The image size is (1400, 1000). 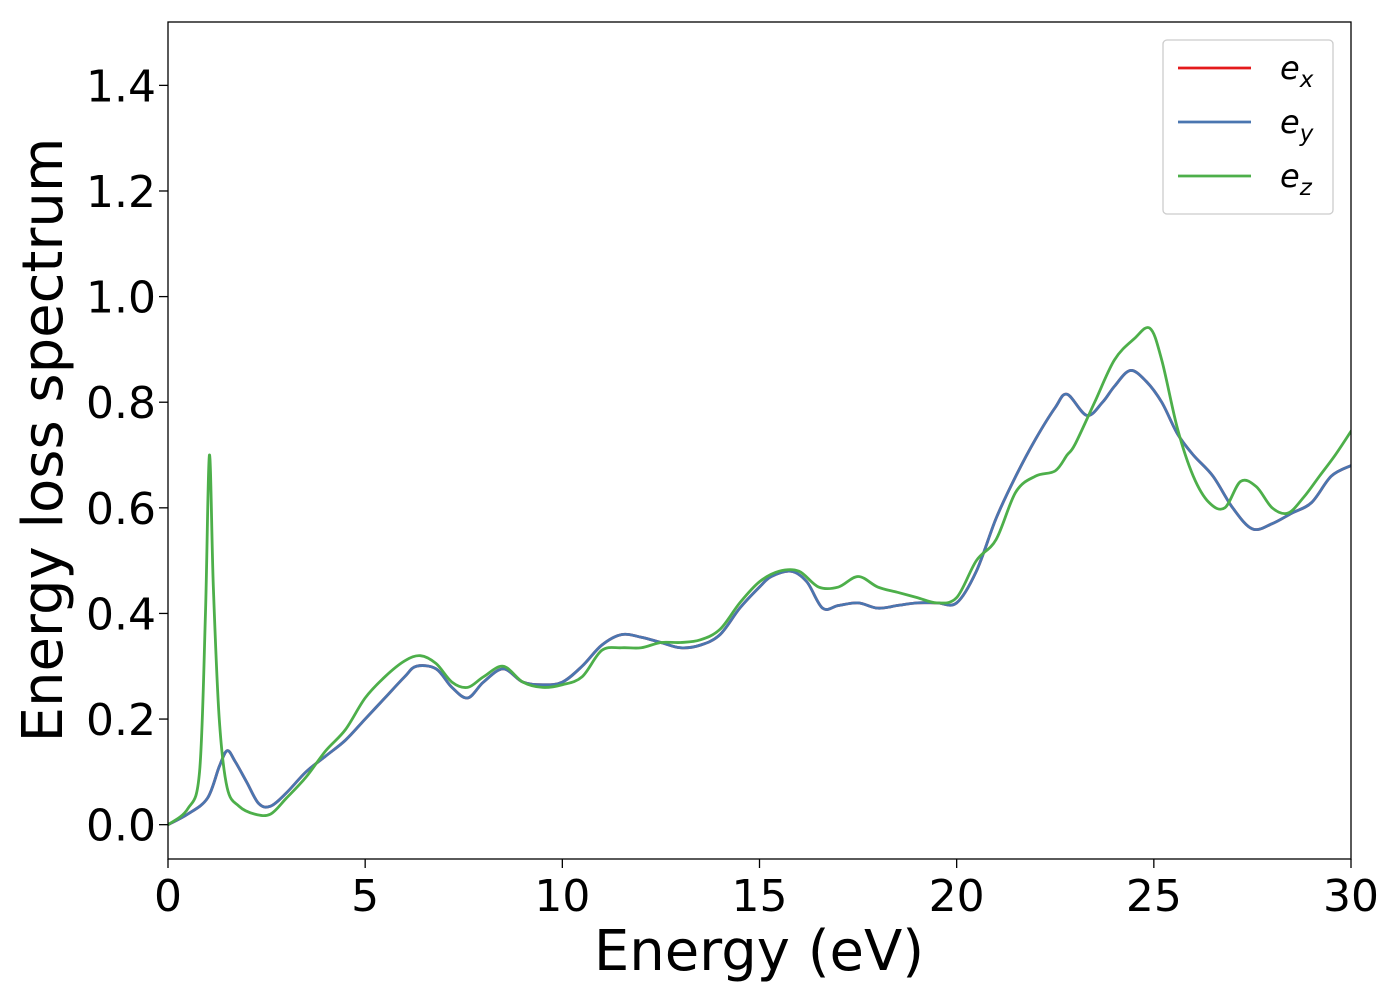 I want to click on y-tick-label: 0.6, so click(x=121, y=509).